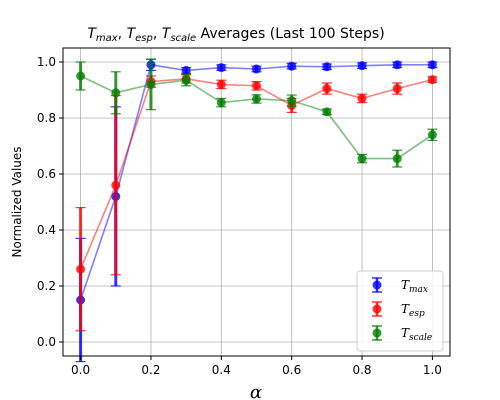 Image resolution: width=500 pixels, height=400 pixels. I want to click on y-tick-label-2: 0.4, so click(46, 230).